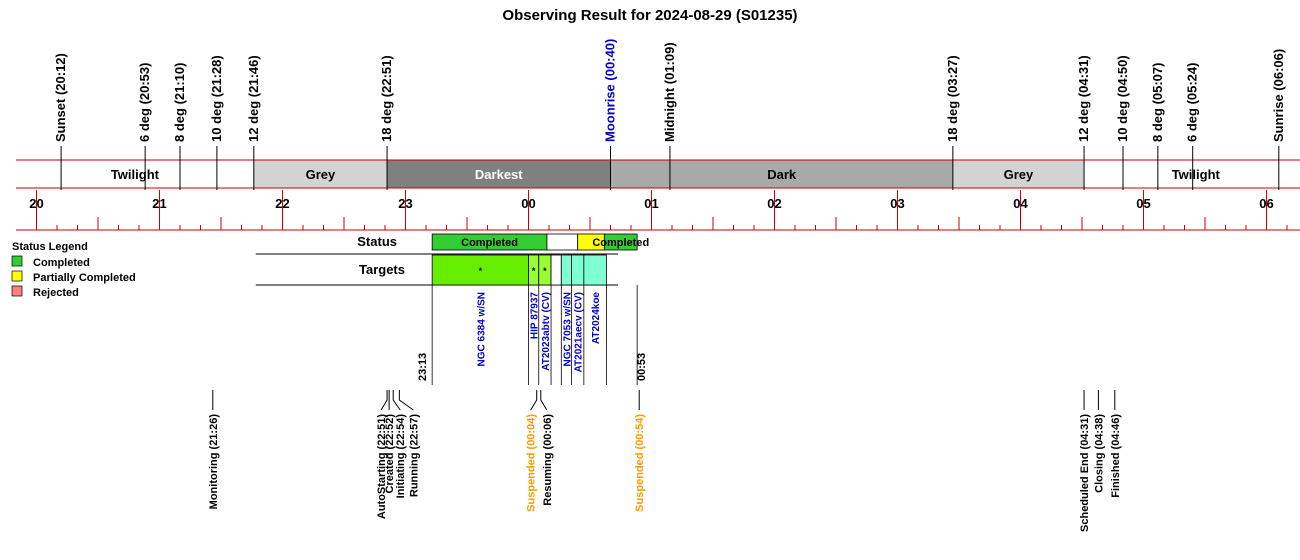 This screenshot has height=560, width=1300. Describe the element at coordinates (1143, 203) in the screenshot. I see `axis-tick-label: 05` at that location.